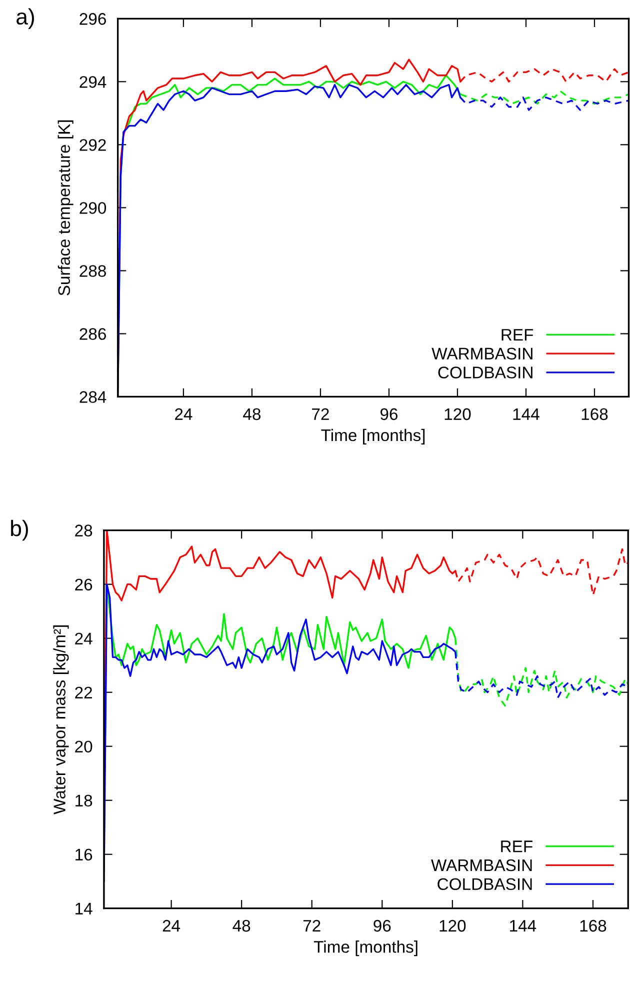  Describe the element at coordinates (61, 719) in the screenshot. I see `y-axis-title: Water vapor mass [kg/m²]` at that location.